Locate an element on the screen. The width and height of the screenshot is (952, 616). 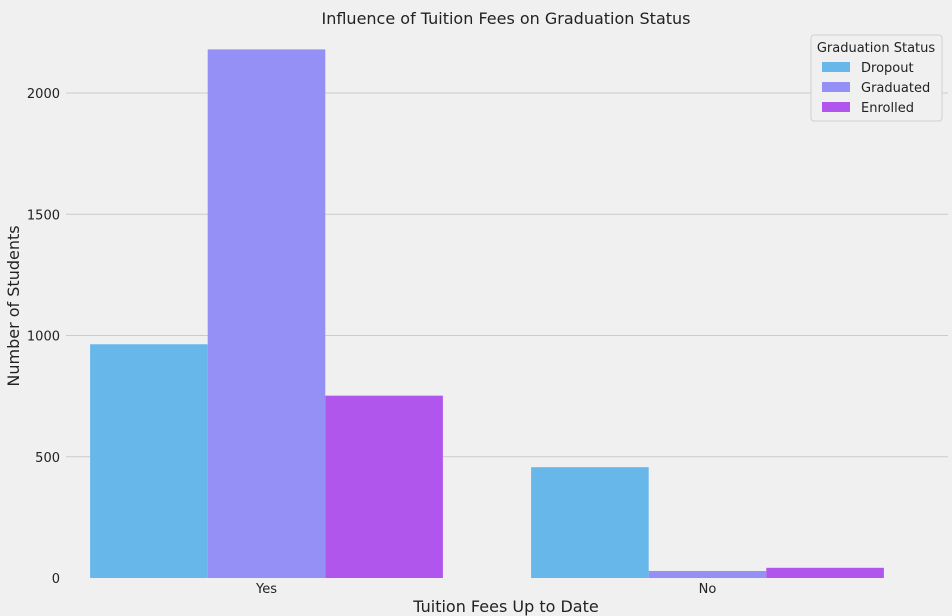
bar-dropout-yes is located at coordinates (149, 461).